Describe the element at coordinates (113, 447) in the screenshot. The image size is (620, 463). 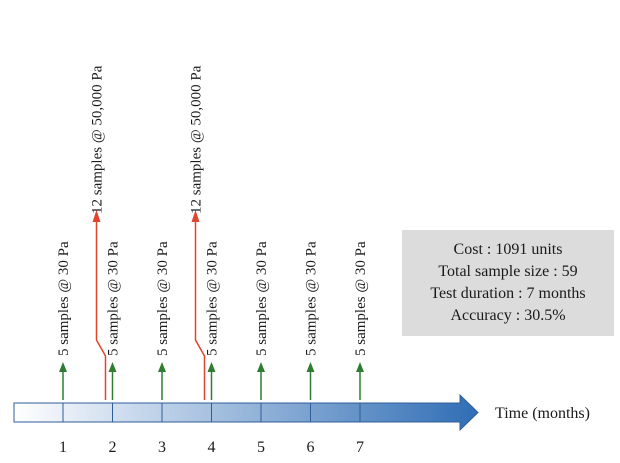
I see `tick-label: 2` at that location.